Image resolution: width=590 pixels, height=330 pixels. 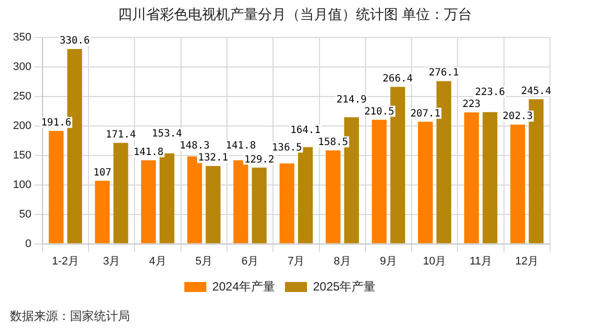 What do you see at coordinates (250, 261) in the screenshot?
I see `x-tick-label: 6月` at bounding box center [250, 261].